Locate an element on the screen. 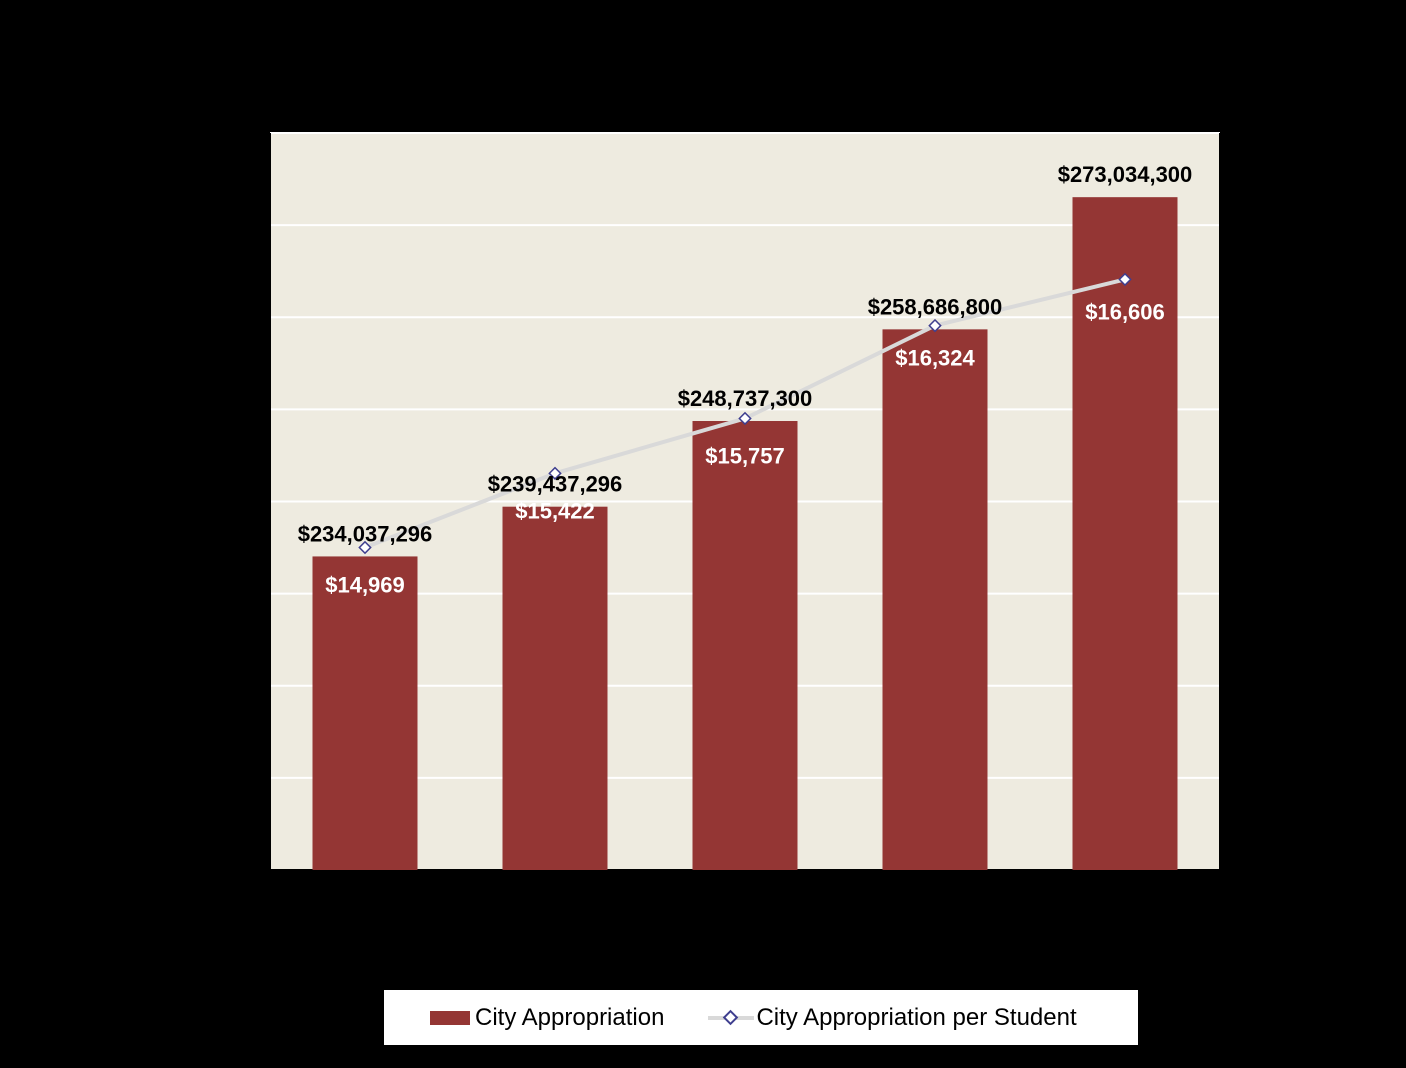  legend-bar-label: City Appropriation is located at coordinates (570, 1017).